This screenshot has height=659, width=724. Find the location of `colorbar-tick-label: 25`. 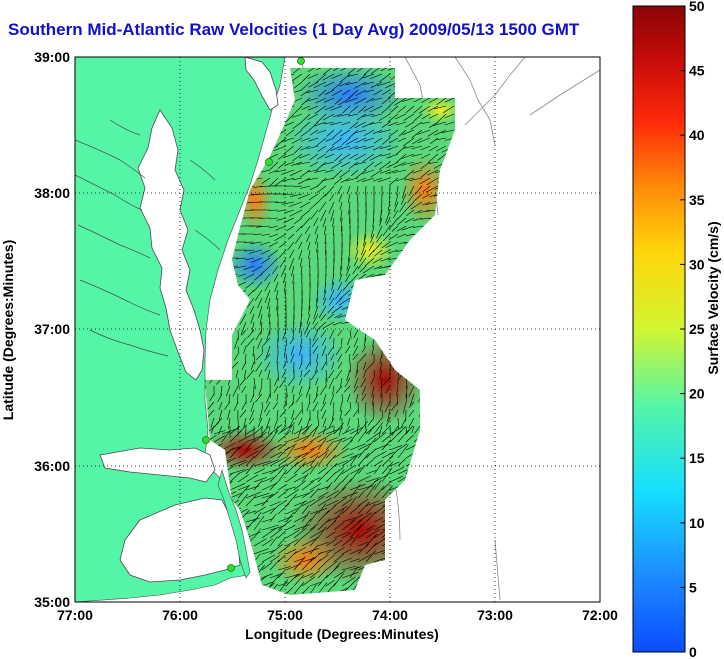

colorbar-tick-label: 25 is located at coordinates (697, 329).